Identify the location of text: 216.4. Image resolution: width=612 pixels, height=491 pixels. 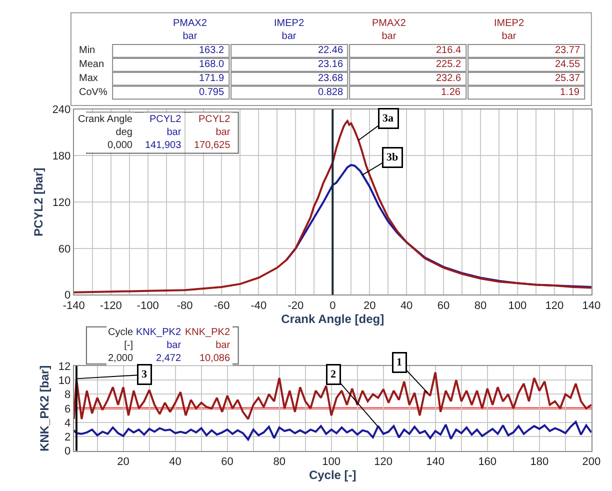
(449, 50).